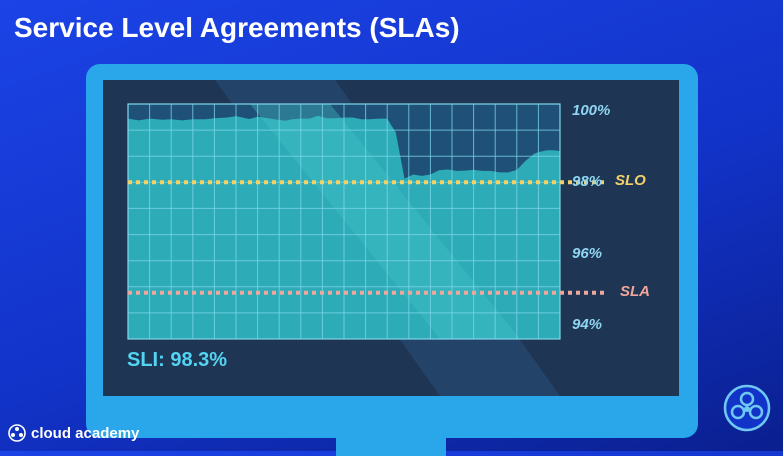  I want to click on page-title: Service Level Agreements (SLAs), so click(237, 27).